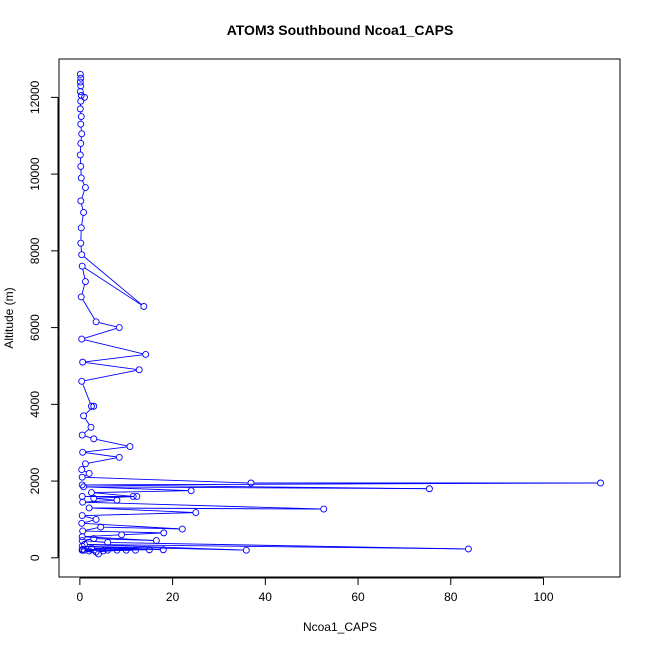 Image resolution: width=650 pixels, height=650 pixels. What do you see at coordinates (358, 597) in the screenshot?
I see `x-tick-label: 60` at bounding box center [358, 597].